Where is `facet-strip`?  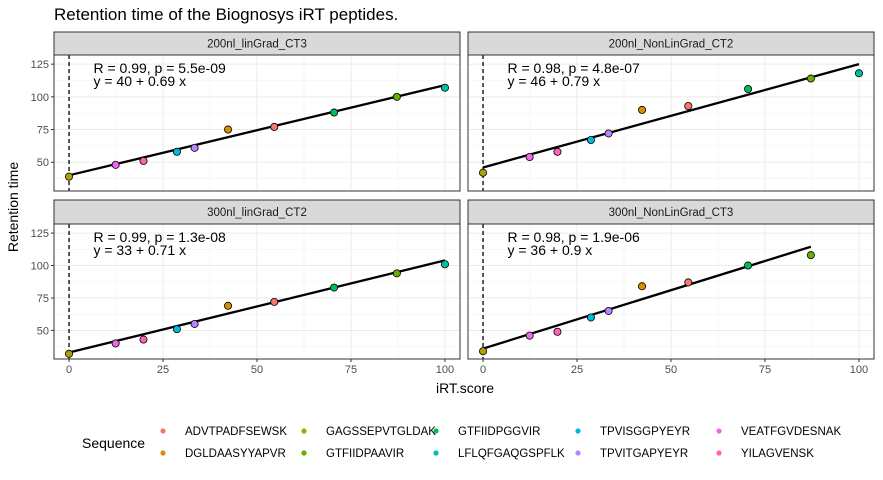
facet-strip is located at coordinates (671, 212).